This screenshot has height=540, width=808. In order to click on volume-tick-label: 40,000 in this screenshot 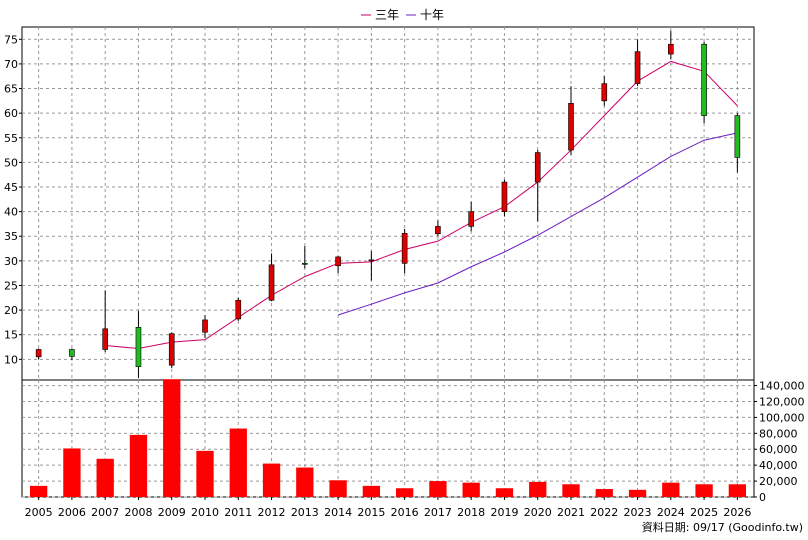, I will do `click(778, 465)`.